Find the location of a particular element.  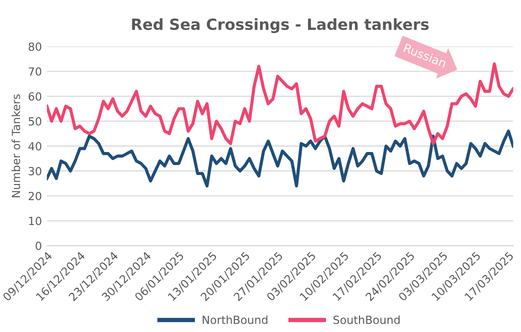

y-tick-label: 50 is located at coordinates (35, 121).